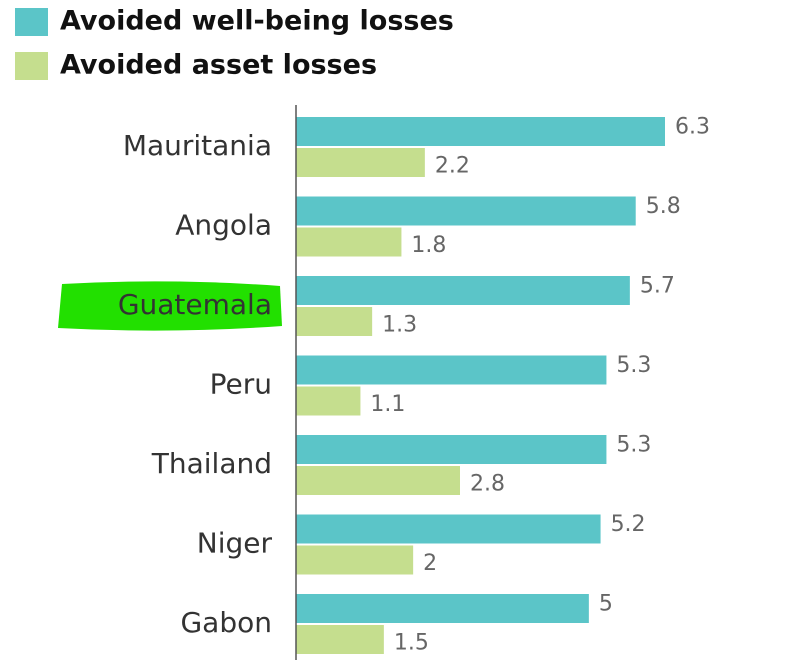 The image size is (799, 660). What do you see at coordinates (428, 245) in the screenshot?
I see `value-label: 1.8` at bounding box center [428, 245].